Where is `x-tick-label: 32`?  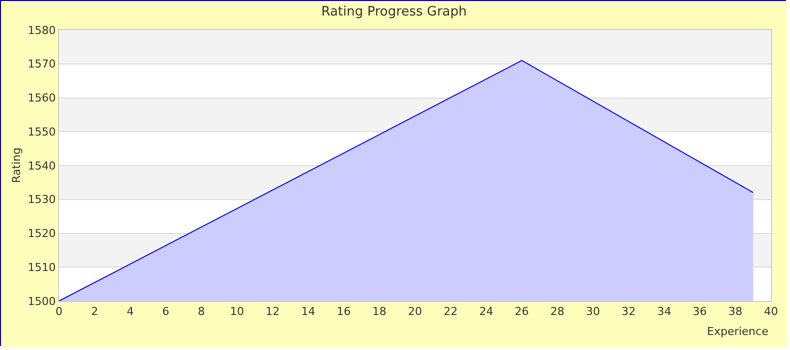 x-tick-label: 32 is located at coordinates (629, 311).